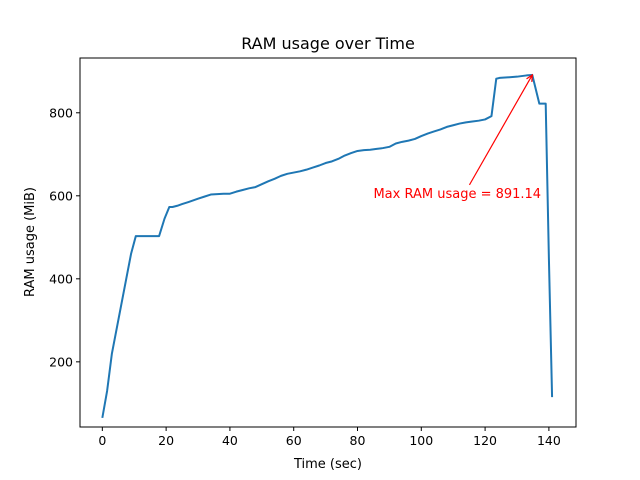 The image size is (640, 480). What do you see at coordinates (327, 464) in the screenshot?
I see `x-axis-label: Time (sec)` at bounding box center [327, 464].